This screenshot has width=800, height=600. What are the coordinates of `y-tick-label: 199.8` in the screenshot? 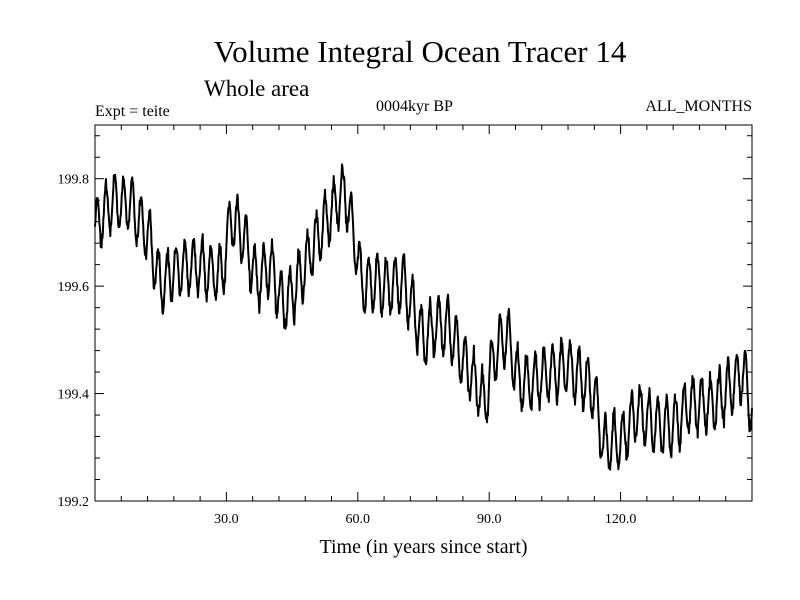 It's located at (74, 180).